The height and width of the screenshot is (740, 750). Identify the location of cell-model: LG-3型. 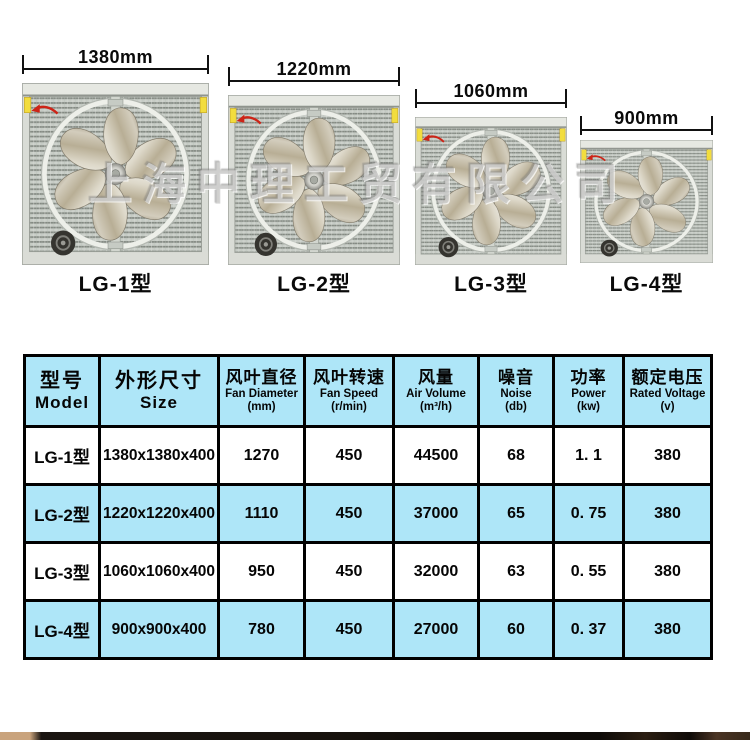
(62, 571).